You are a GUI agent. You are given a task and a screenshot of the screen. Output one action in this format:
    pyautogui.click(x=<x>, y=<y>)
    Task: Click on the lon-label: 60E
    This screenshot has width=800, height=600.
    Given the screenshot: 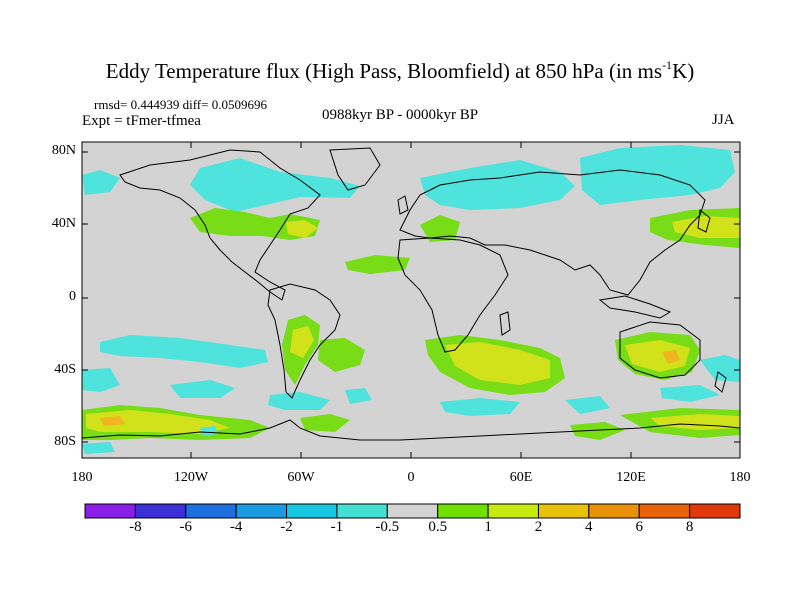 What is the action you would take?
    pyautogui.click(x=521, y=477)
    